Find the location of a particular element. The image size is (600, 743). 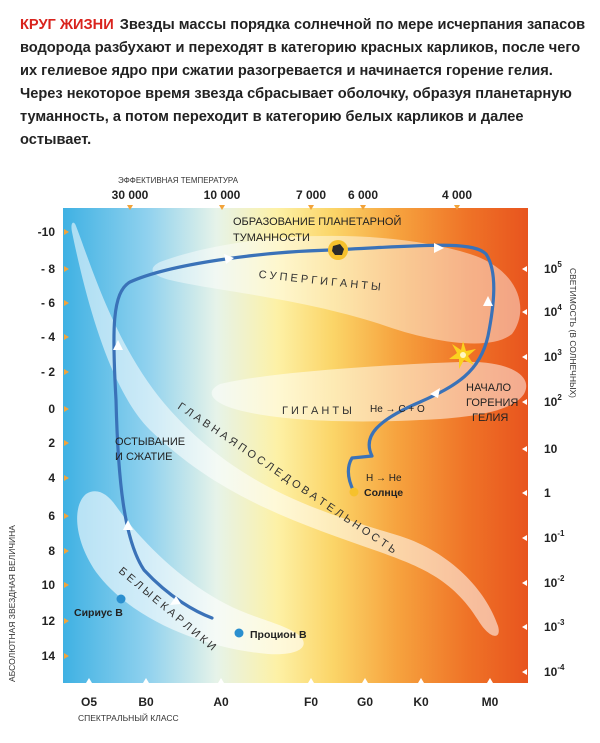

procyon-b-label: Процион В is located at coordinates (278, 635).